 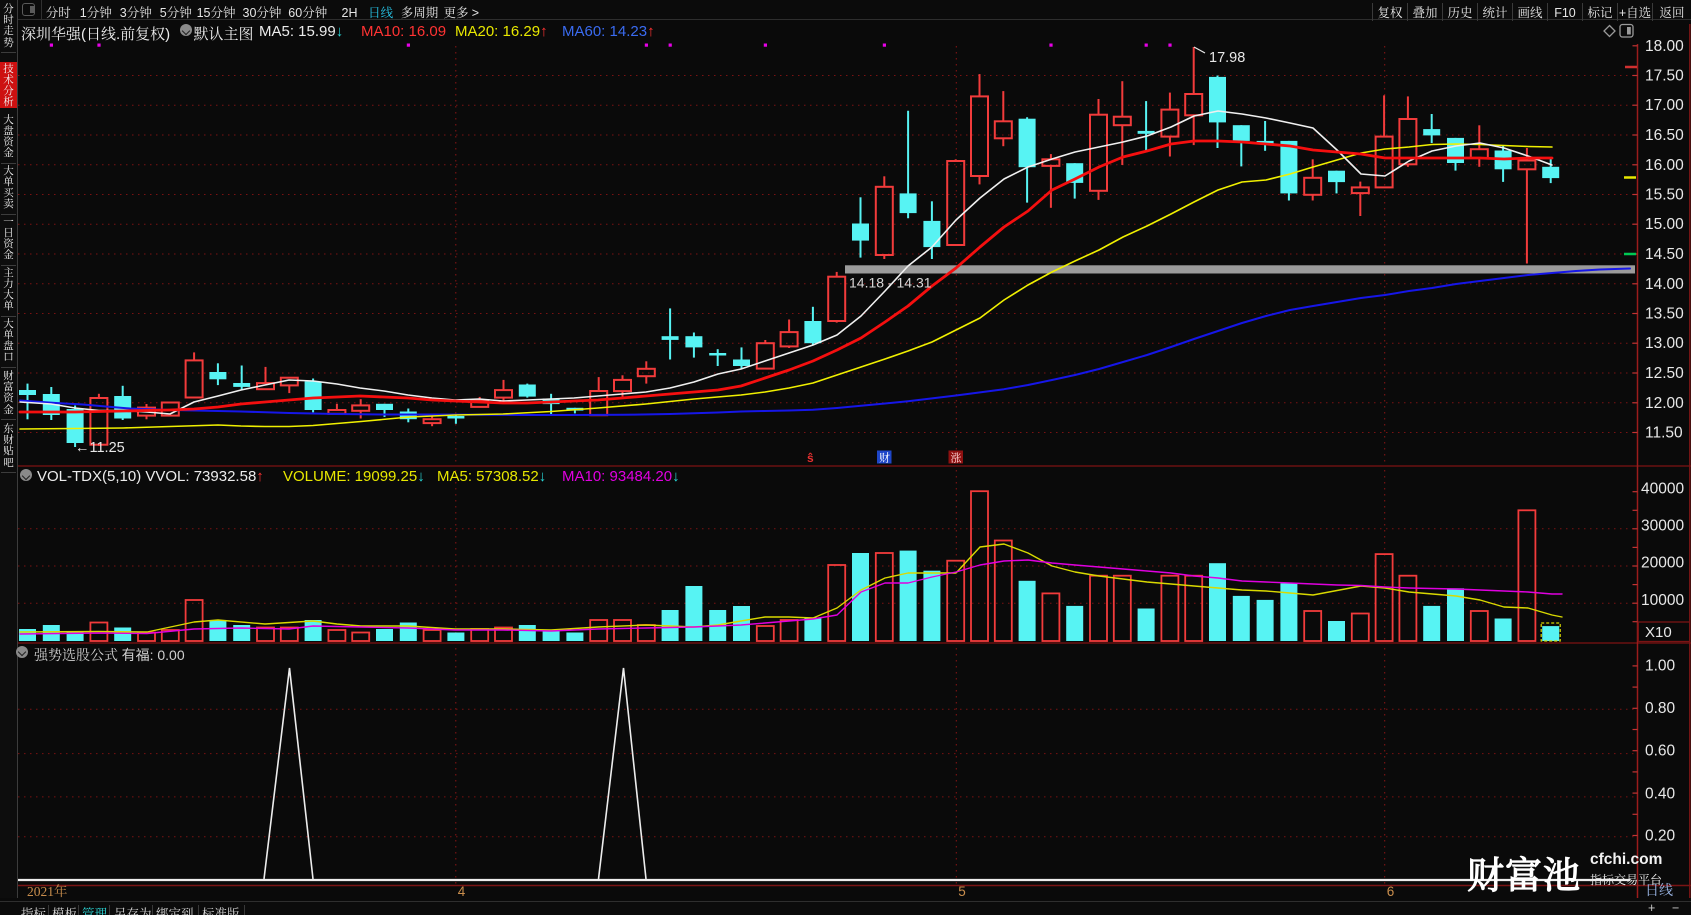 What do you see at coordinates (1664, 343) in the screenshot?
I see `svg-text: 13.00` at bounding box center [1664, 343].